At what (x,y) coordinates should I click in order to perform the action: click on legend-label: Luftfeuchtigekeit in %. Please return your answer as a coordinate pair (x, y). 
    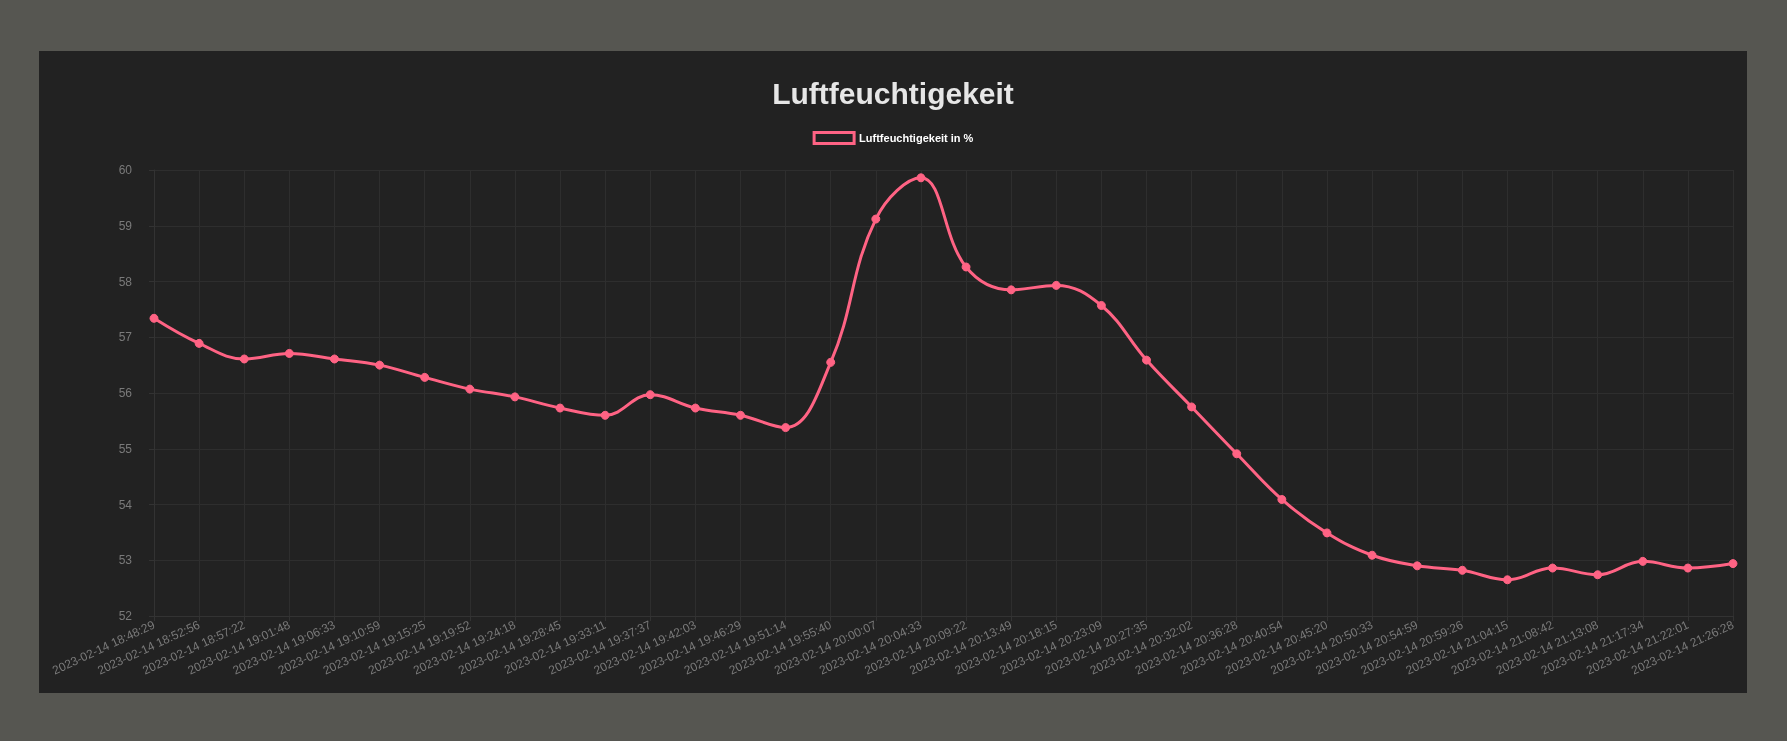
    Looking at the image, I should click on (916, 138).